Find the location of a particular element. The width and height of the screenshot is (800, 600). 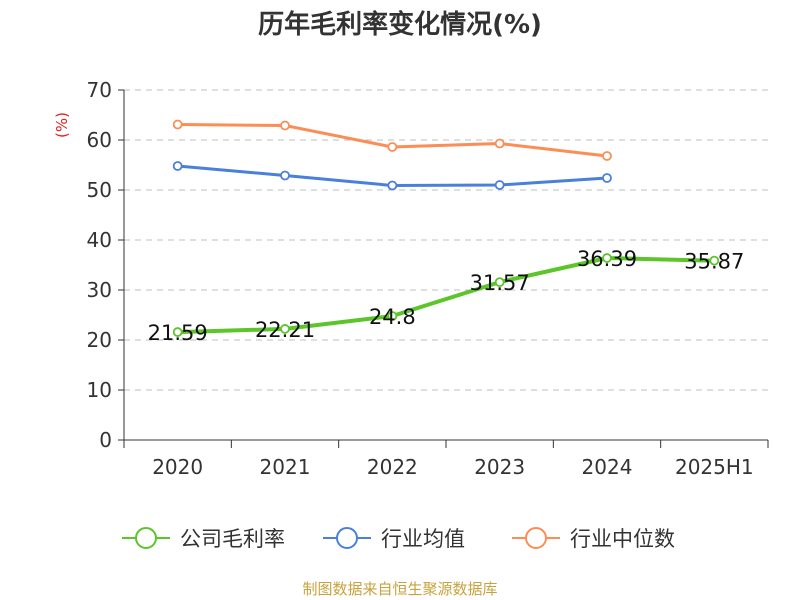

chart-title: 历年毛利率变化情况(%) is located at coordinates (400, 25).